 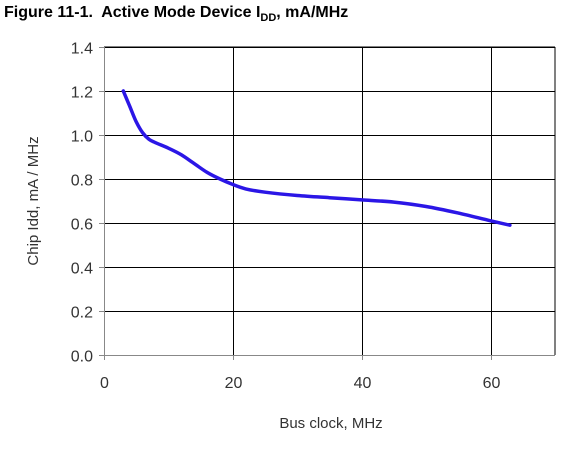 What do you see at coordinates (82, 93) in the screenshot?
I see `y-tick-label: 1.2` at bounding box center [82, 93].